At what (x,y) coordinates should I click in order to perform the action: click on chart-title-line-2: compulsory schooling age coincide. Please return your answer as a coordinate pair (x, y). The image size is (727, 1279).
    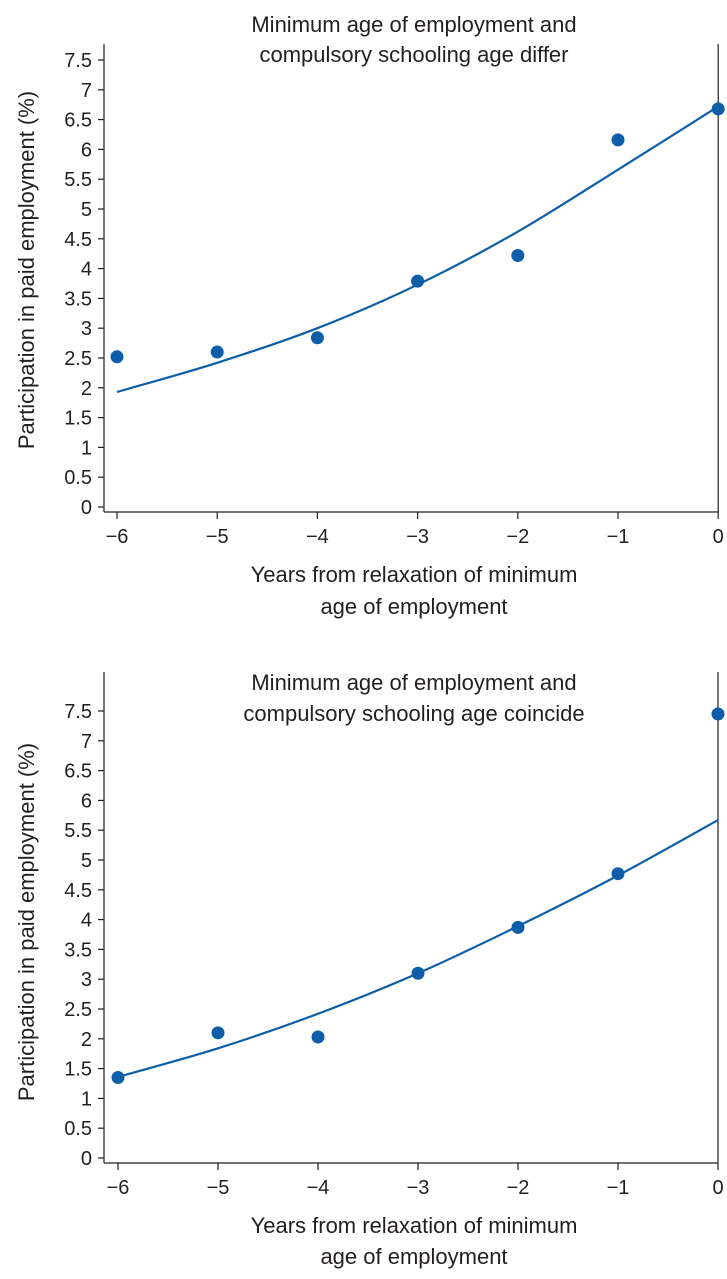
    Looking at the image, I should click on (413, 713).